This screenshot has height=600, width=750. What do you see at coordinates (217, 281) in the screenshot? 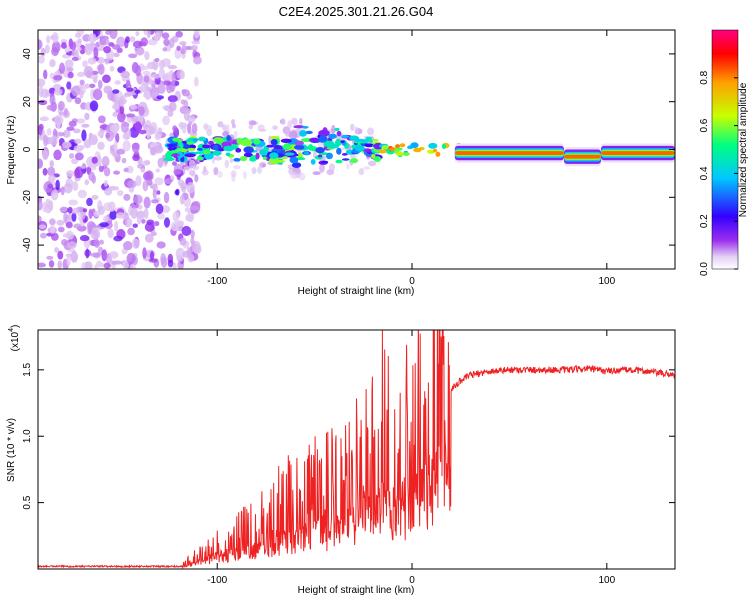
I see `spectrogram-xtick-label: -100` at bounding box center [217, 281].